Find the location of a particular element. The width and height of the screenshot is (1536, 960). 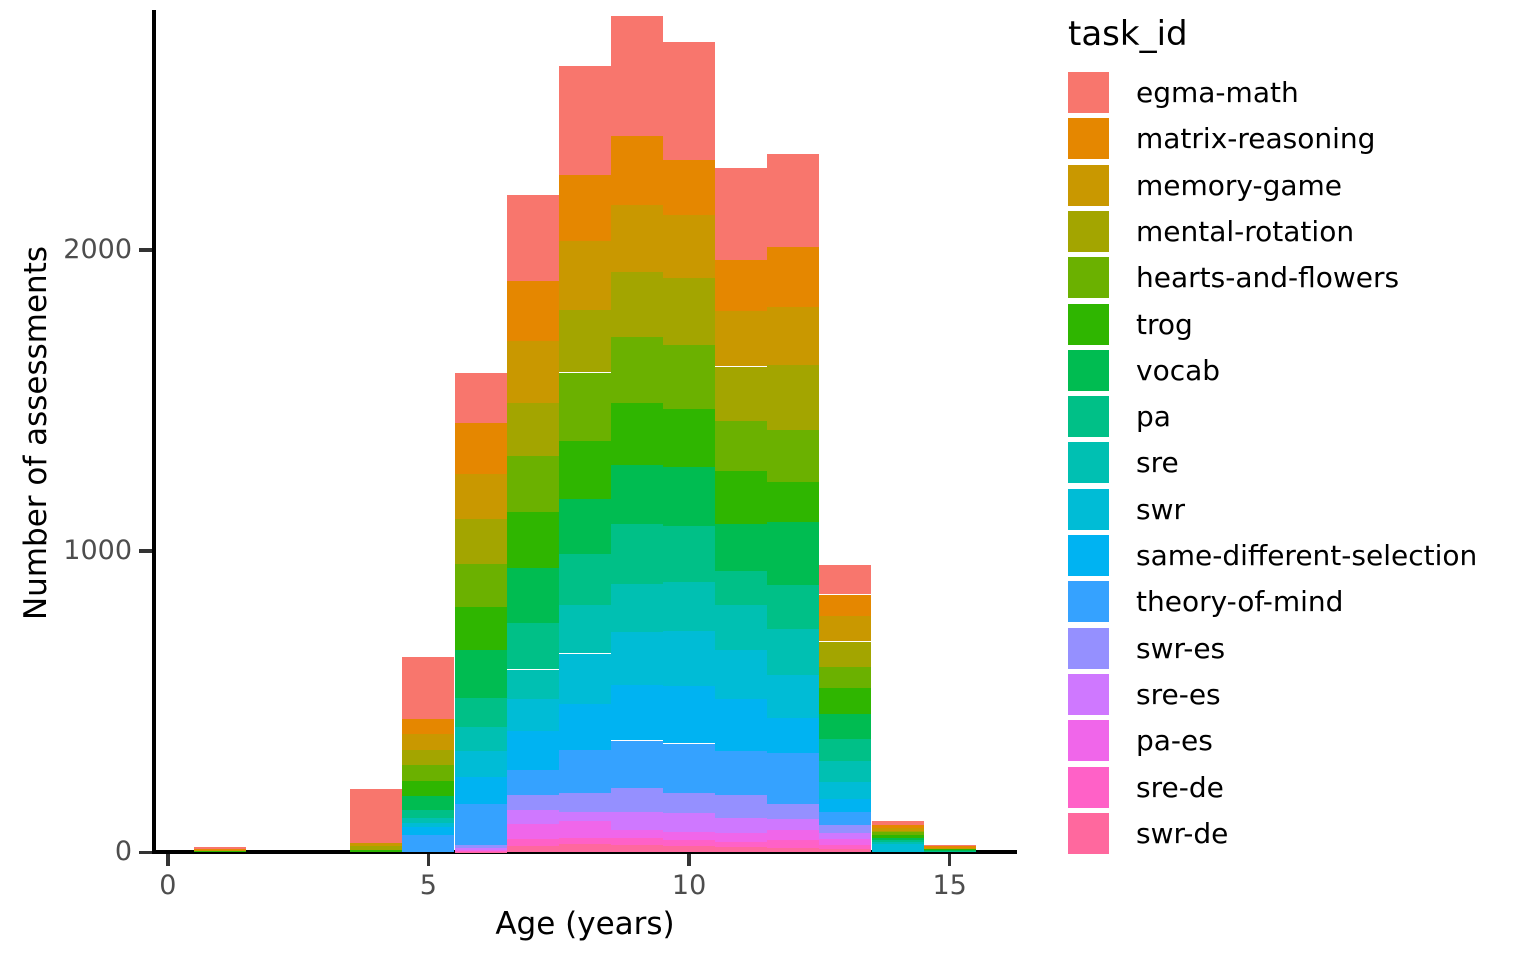

legend-swatch-swr-es is located at coordinates (1088, 648).